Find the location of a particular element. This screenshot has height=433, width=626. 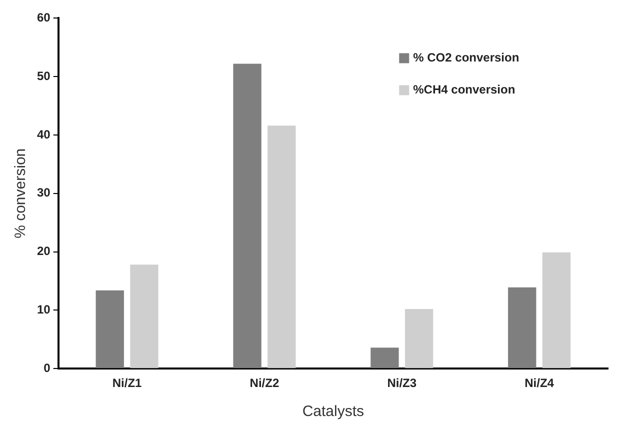

legend-label: %CH4 conversion is located at coordinates (464, 89).